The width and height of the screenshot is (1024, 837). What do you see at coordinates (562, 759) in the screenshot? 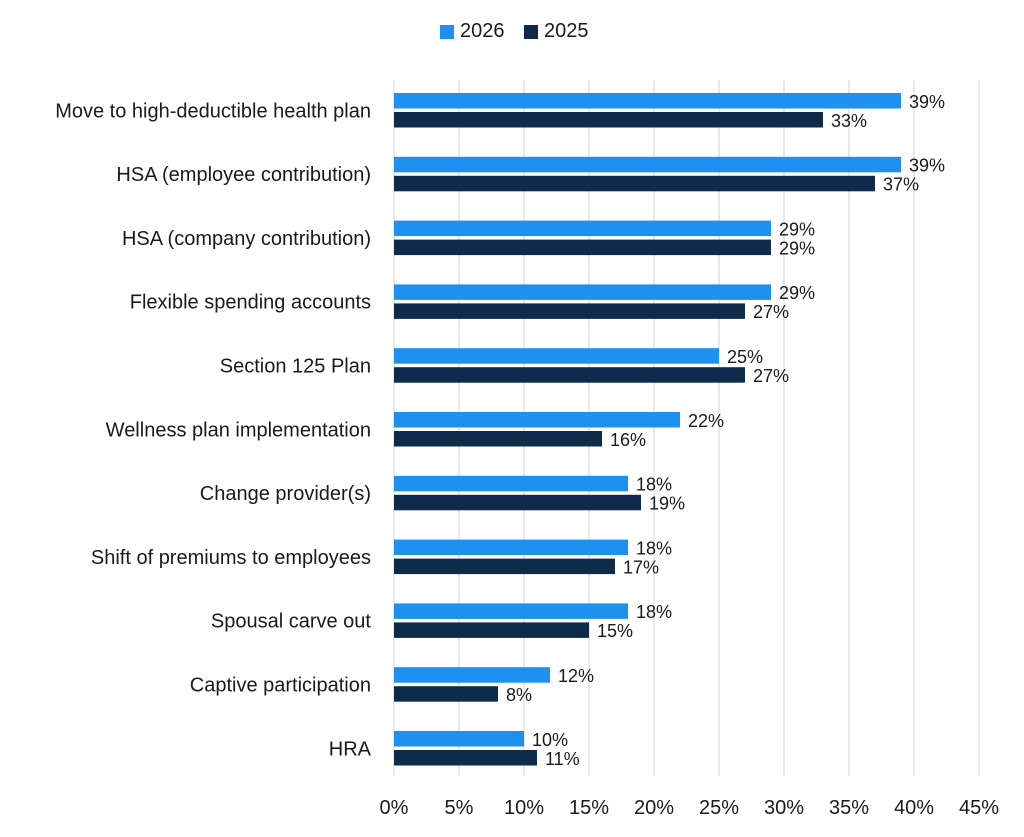
I see `bar-value-label: 11%` at bounding box center [562, 759].